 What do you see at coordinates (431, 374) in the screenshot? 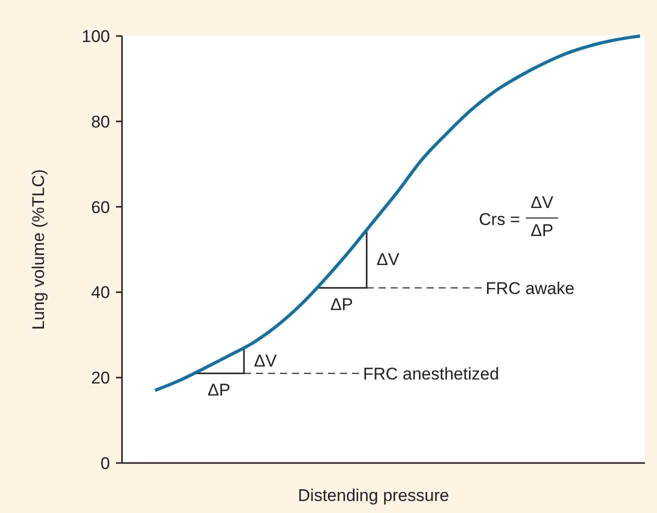
I see `ref-line-label: FRC anesthetized` at bounding box center [431, 374].